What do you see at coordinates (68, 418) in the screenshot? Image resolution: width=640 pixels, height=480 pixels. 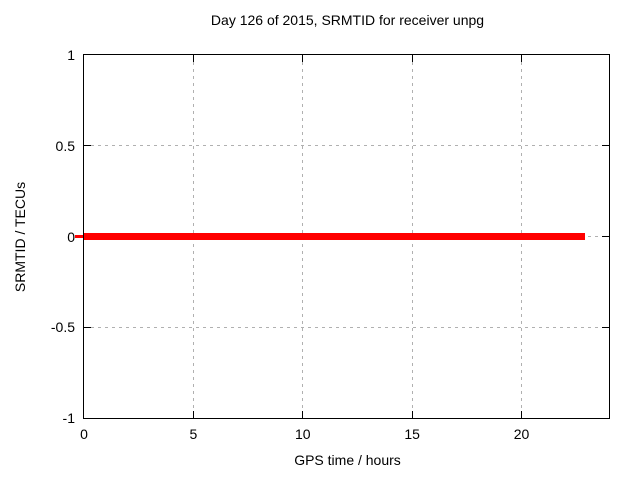 I see `y-tick-label: -1` at bounding box center [68, 418].